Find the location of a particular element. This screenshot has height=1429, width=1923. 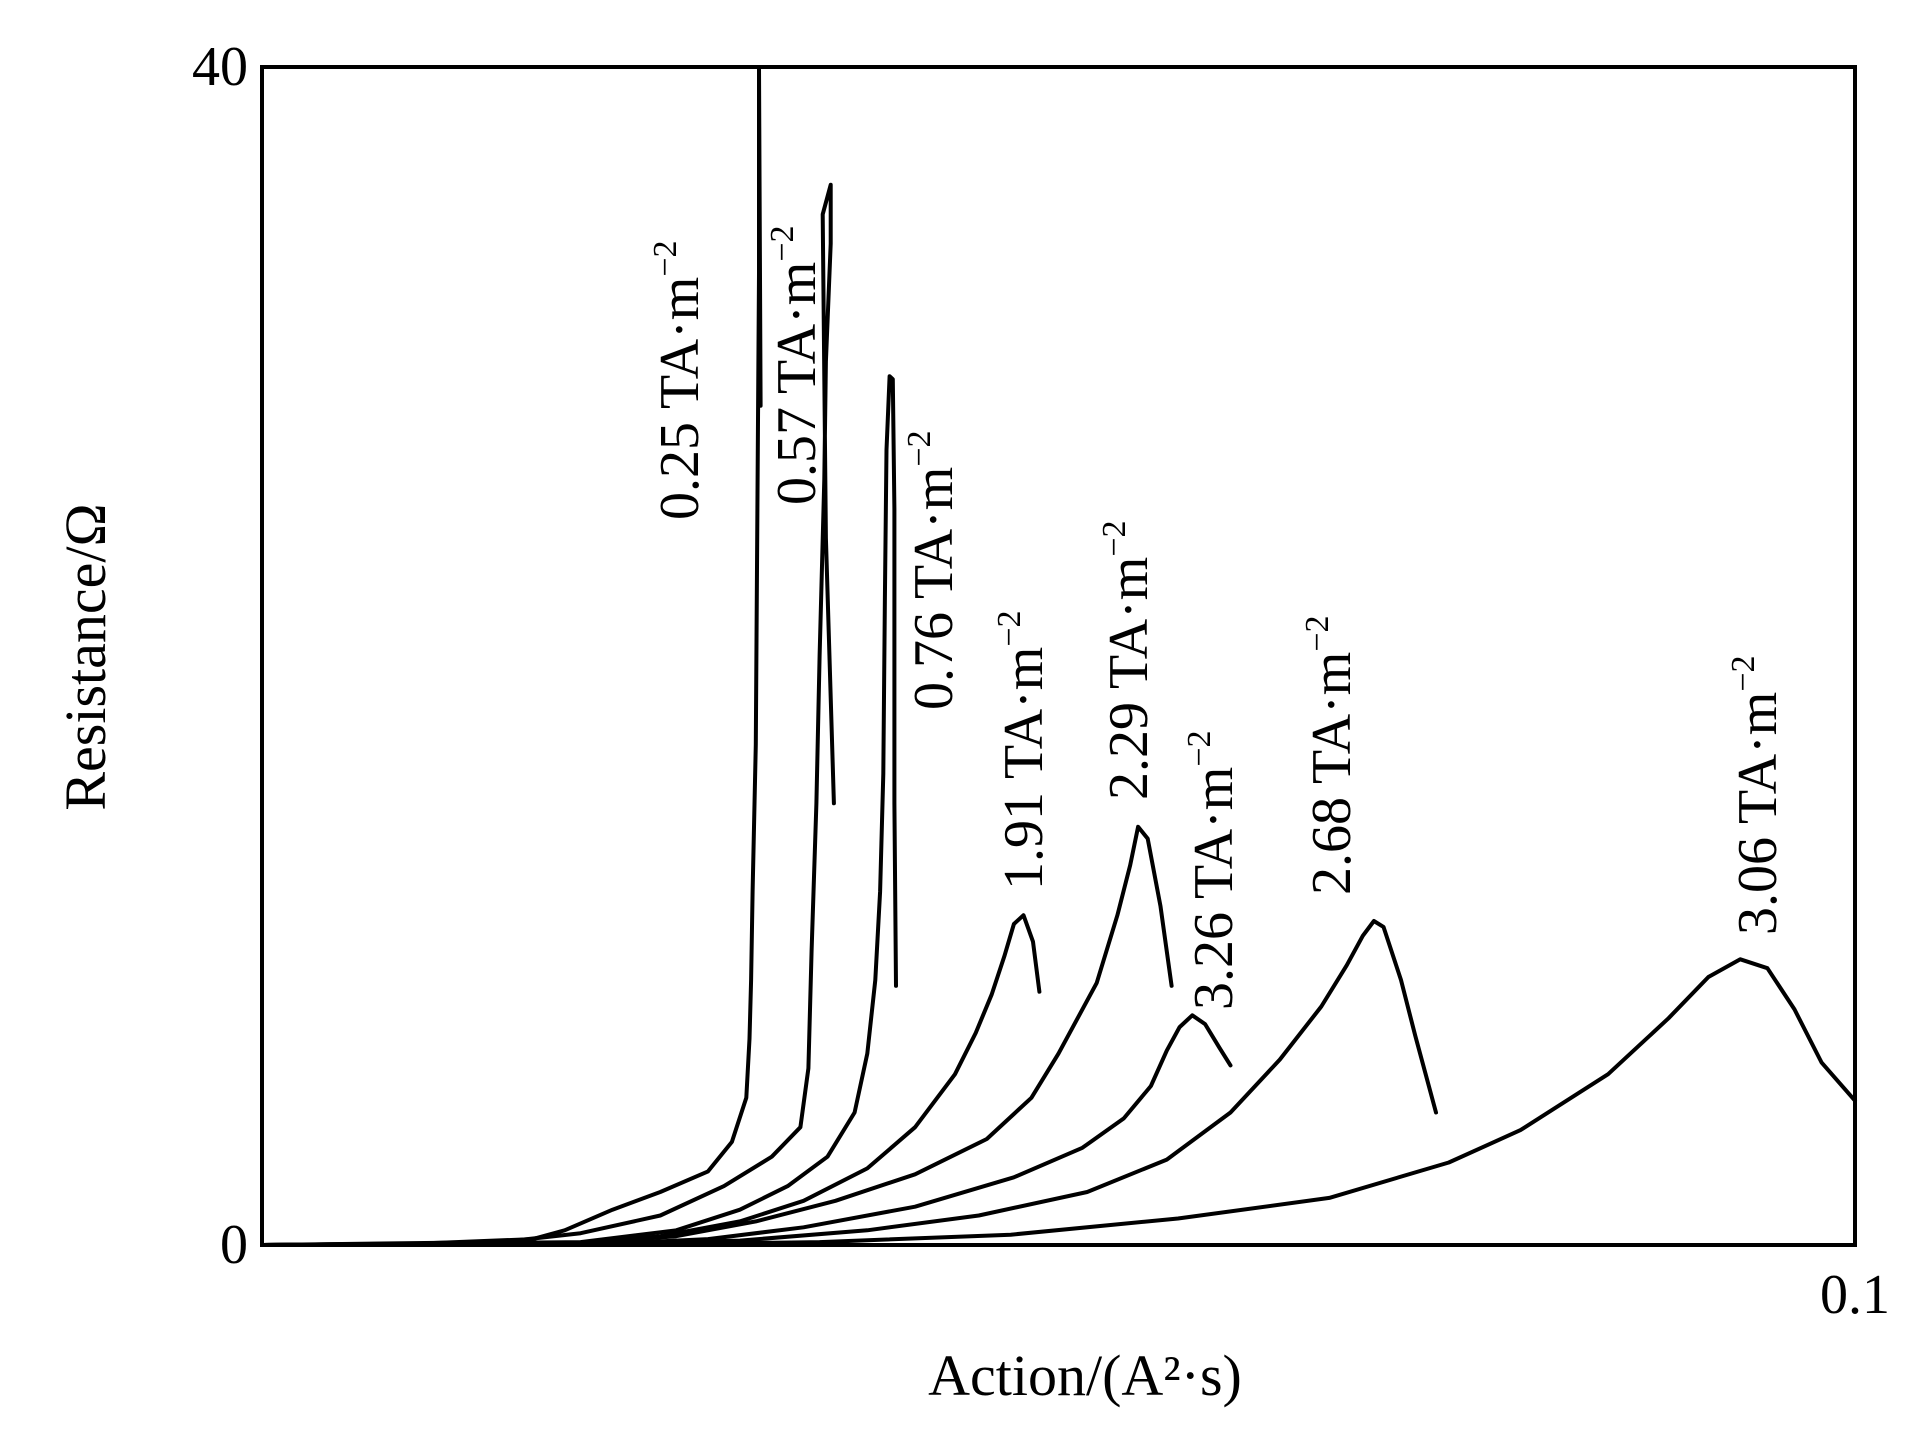

series-label-3: 1.91 TA·m−2 is located at coordinates (1023, 750).